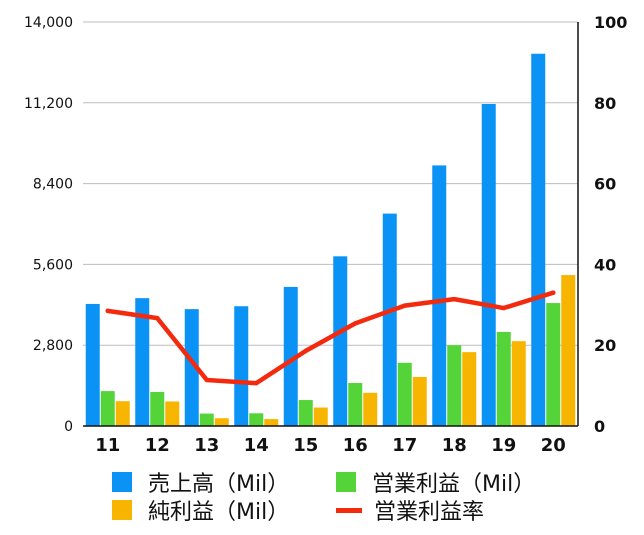  What do you see at coordinates (305, 445) in the screenshot?
I see `x-tick-label: 15` at bounding box center [305, 445].